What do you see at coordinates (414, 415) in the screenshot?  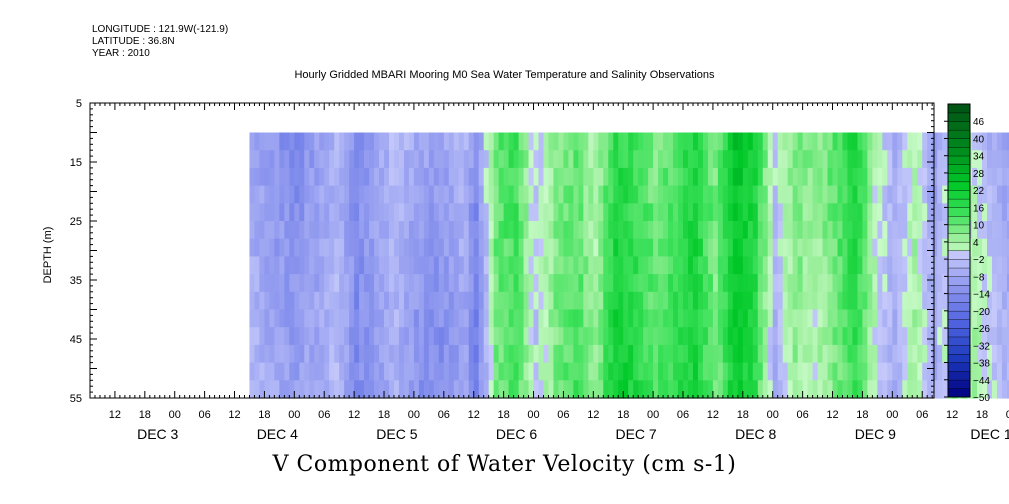 I see `x-hour-label: 00` at bounding box center [414, 415].